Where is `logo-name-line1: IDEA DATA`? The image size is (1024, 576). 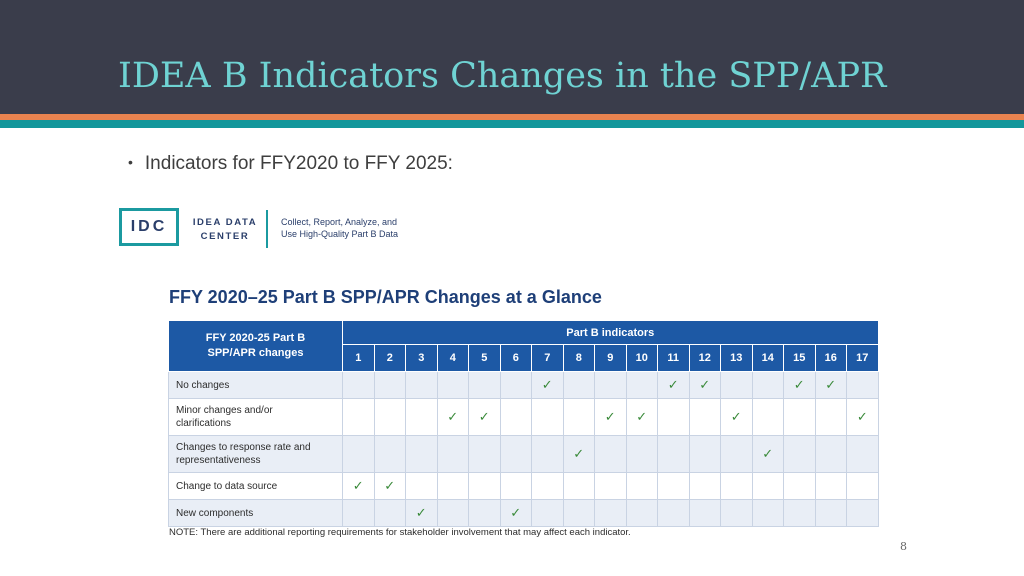
logo-name-line1: IDEA DATA is located at coordinates (225, 222).